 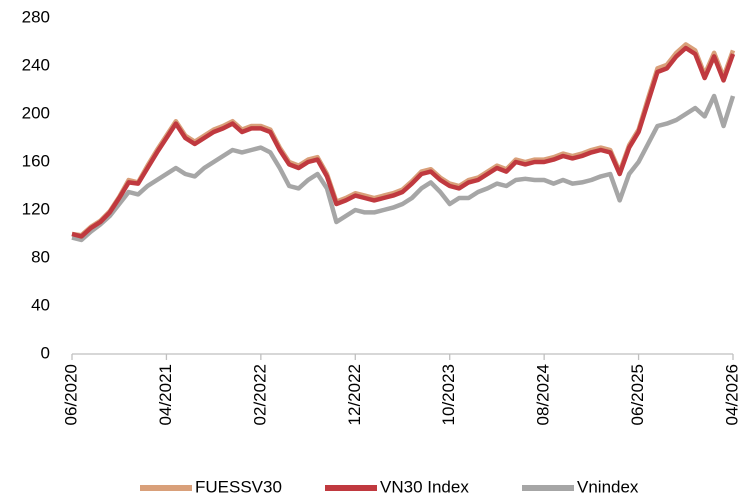 What do you see at coordinates (259, 394) in the screenshot?
I see `x-tick-label: 02/2022` at bounding box center [259, 394].